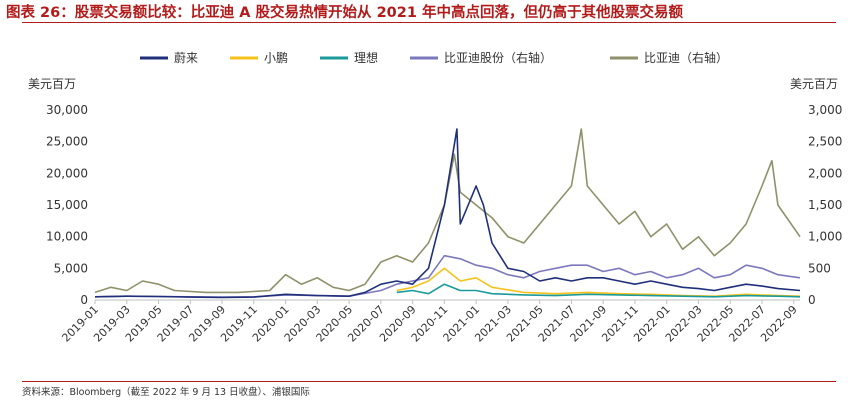  What do you see at coordinates (498, 57) in the screenshot?
I see `legend-label: 比亚迪股份（右轴）` at bounding box center [498, 57].